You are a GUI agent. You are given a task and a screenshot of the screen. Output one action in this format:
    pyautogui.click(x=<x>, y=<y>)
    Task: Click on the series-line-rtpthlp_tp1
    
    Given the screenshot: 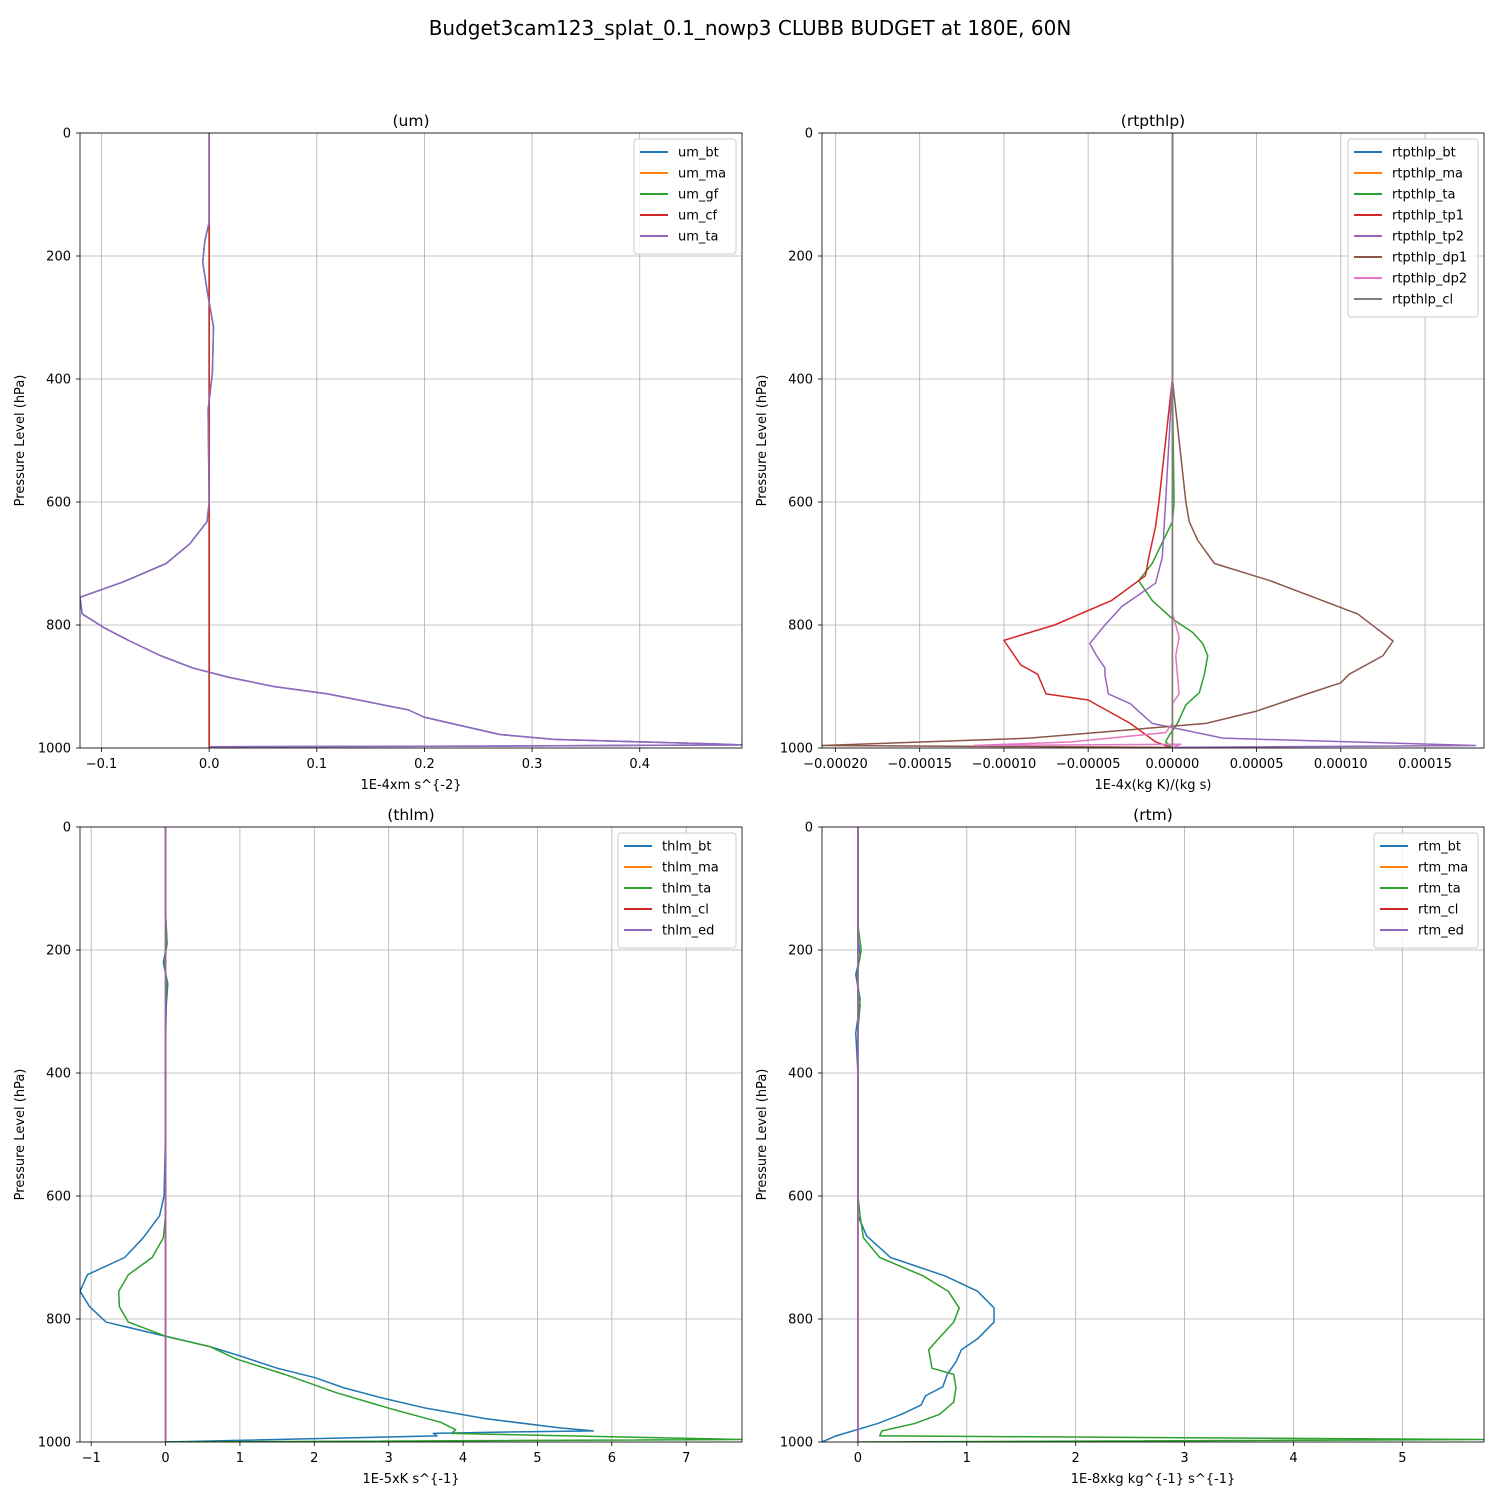 What is the action you would take?
    pyautogui.click(x=1088, y=440)
    